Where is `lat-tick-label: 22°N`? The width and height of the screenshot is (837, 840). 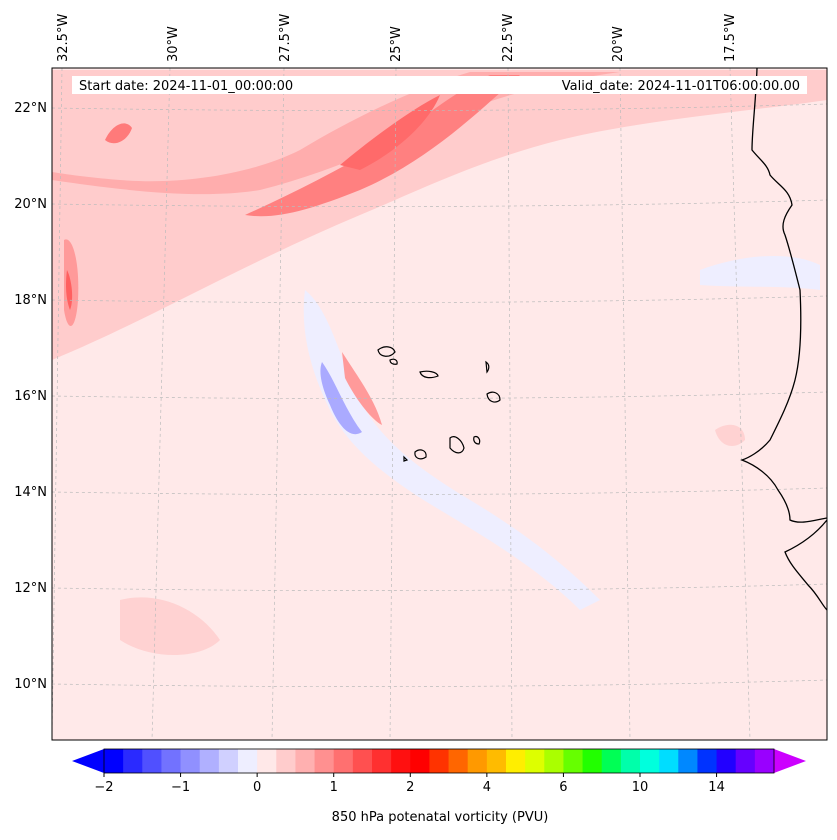 lat-tick-label: 22°N is located at coordinates (30, 108).